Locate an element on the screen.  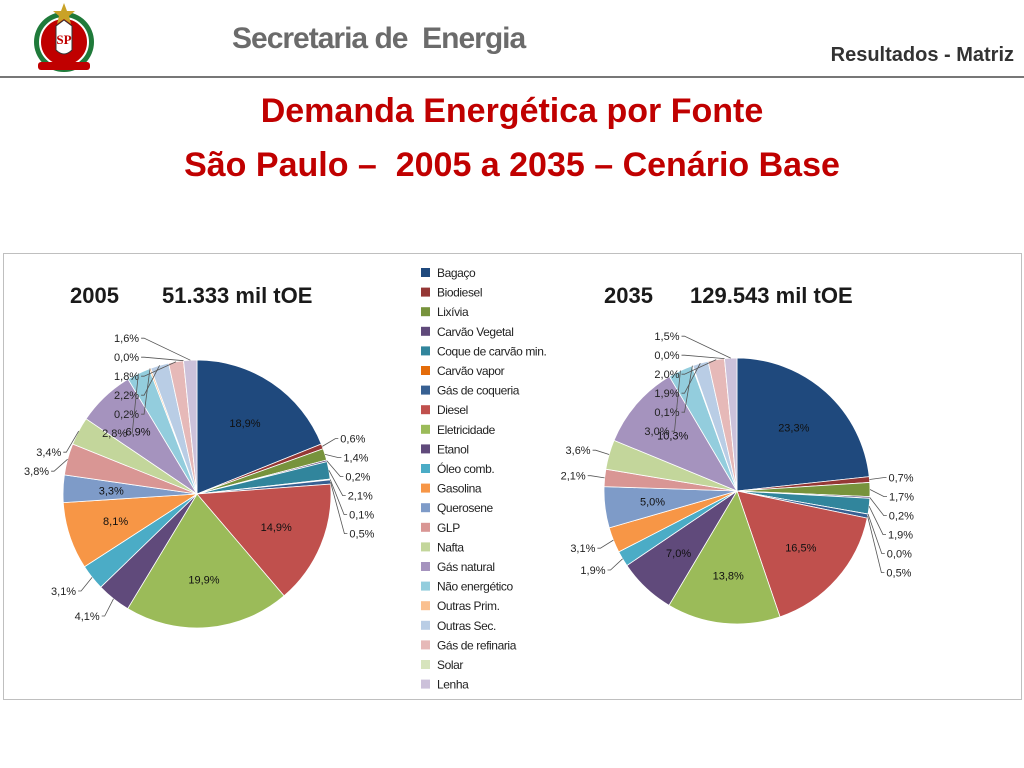
pie-2035-label-querosene: 5,0% is located at coordinates (652, 503).